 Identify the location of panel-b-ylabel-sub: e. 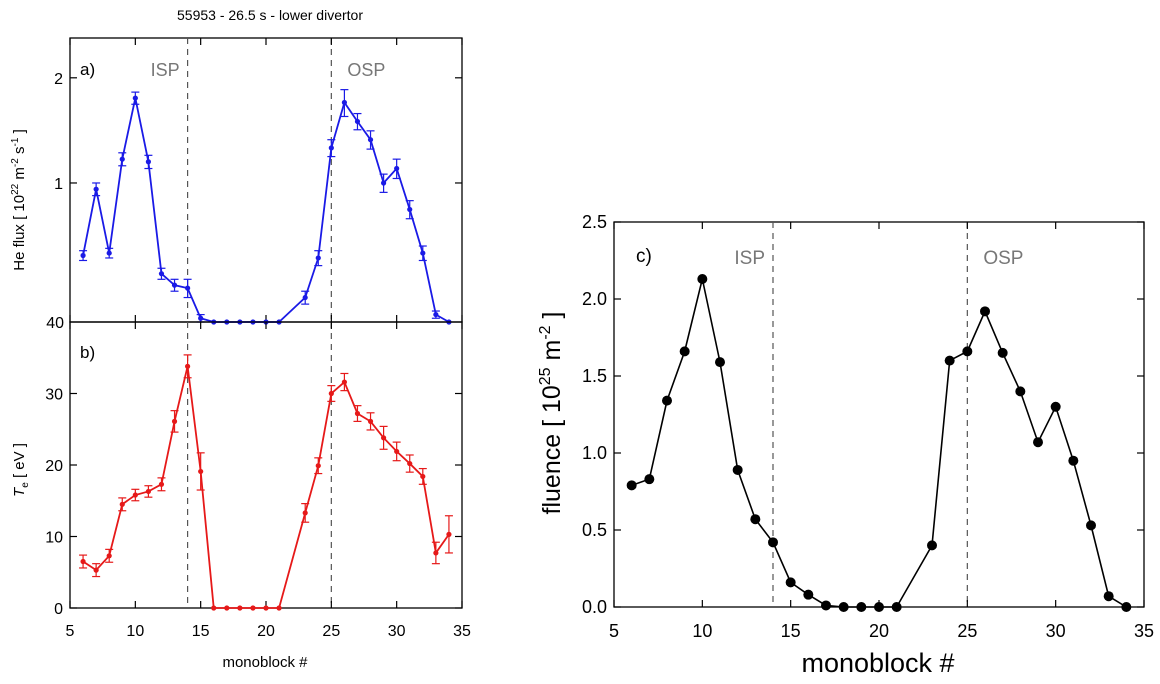
(25, 485).